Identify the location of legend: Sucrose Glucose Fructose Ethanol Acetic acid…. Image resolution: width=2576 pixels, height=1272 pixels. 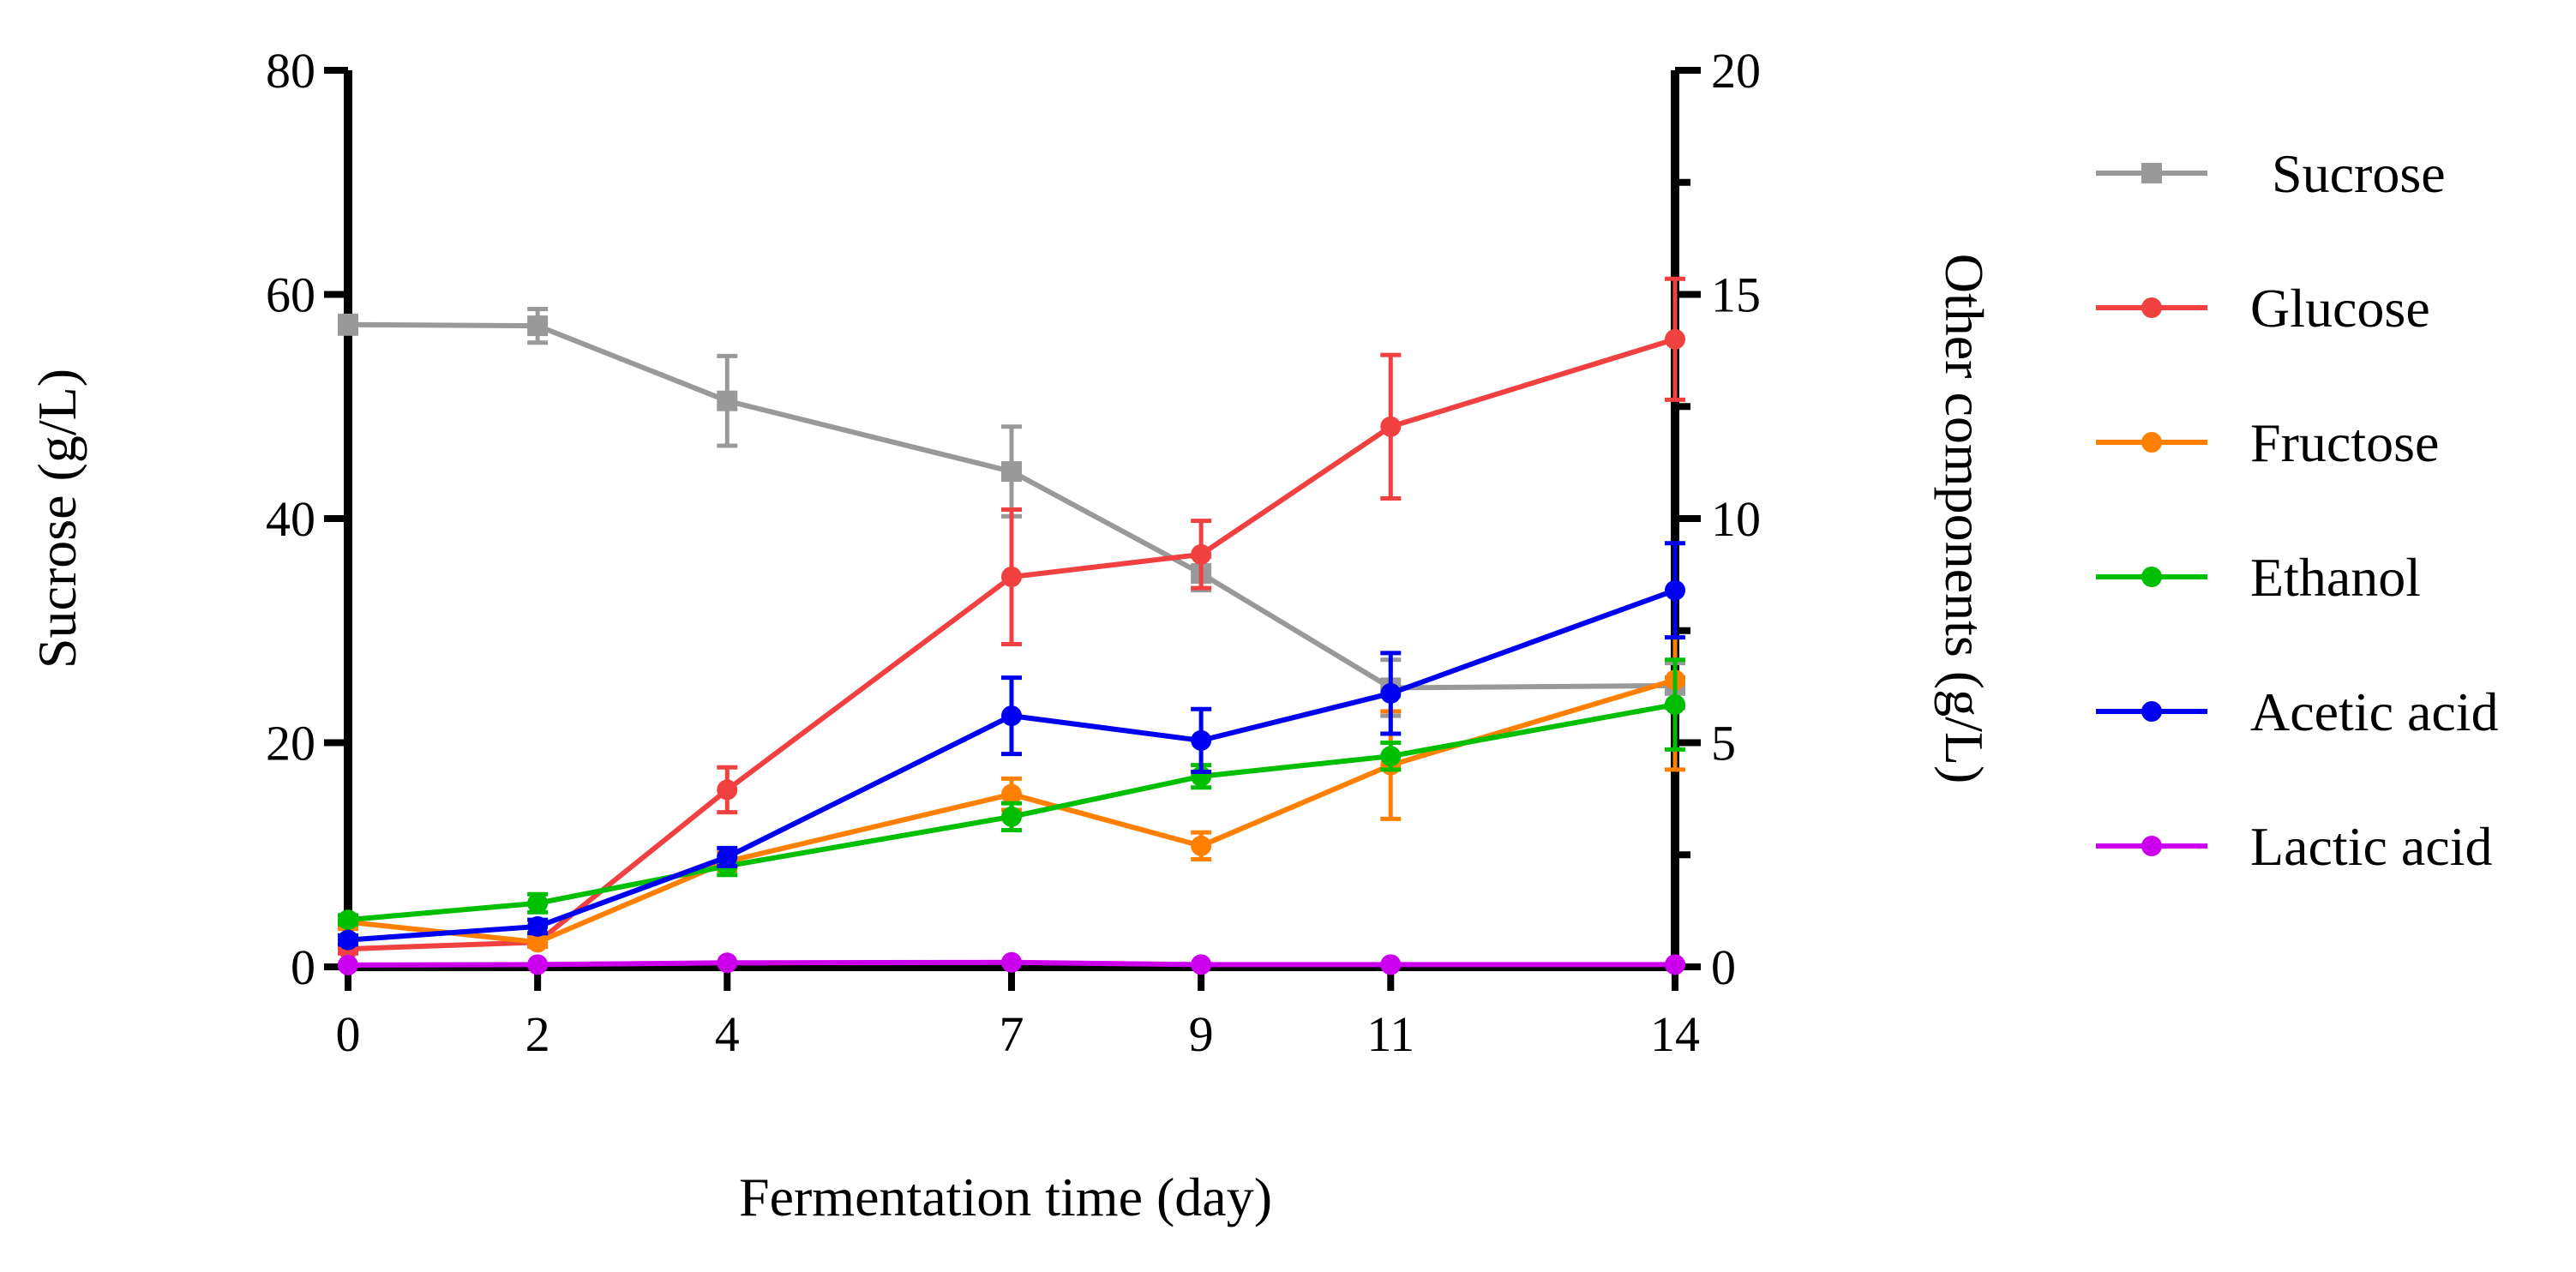
(2297, 510).